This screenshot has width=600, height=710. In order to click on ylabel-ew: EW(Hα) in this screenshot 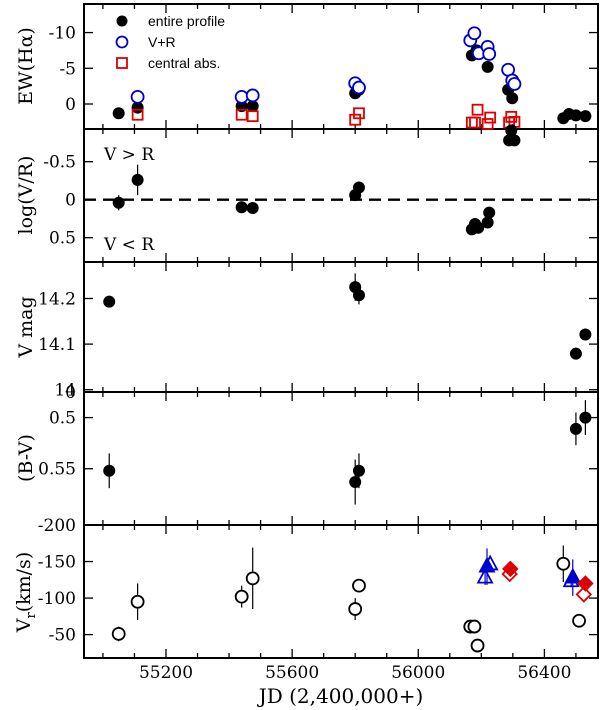, I will do `click(26, 66)`.